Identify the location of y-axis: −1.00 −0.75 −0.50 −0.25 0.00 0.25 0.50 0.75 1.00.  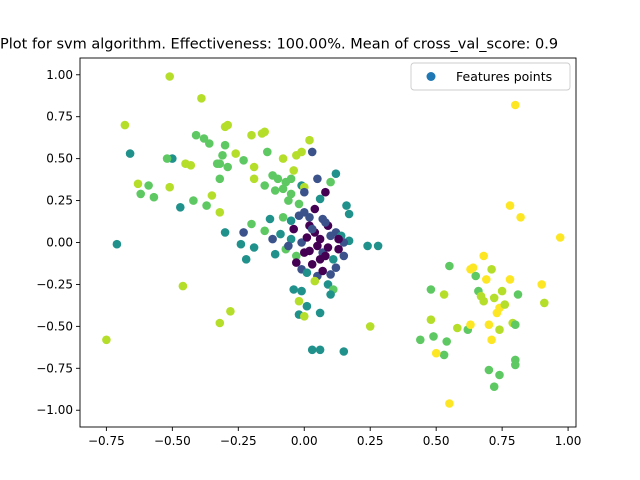
(58, 242).